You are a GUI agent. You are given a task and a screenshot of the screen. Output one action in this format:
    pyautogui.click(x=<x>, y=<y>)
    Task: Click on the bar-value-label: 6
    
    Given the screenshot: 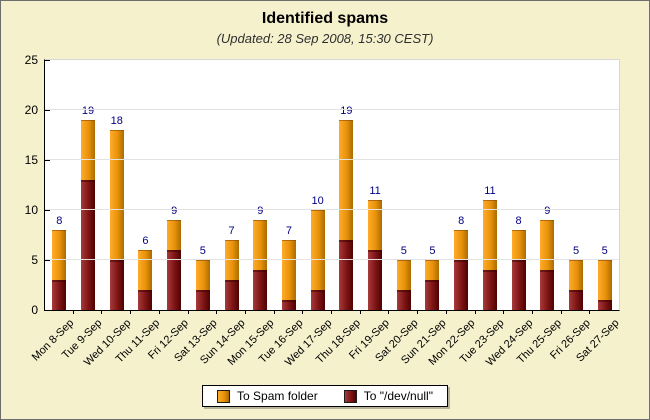 What is the action you would take?
    pyautogui.click(x=145, y=241)
    